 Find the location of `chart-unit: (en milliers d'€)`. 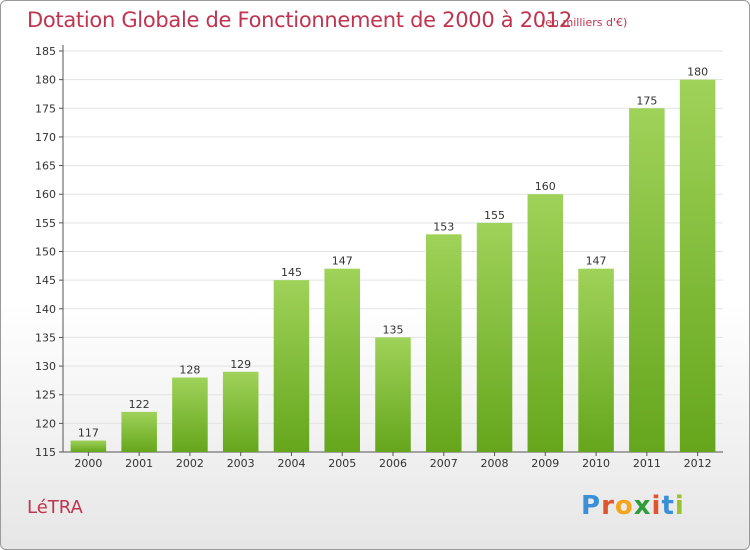

chart-unit: (en milliers d'€) is located at coordinates (584, 22).